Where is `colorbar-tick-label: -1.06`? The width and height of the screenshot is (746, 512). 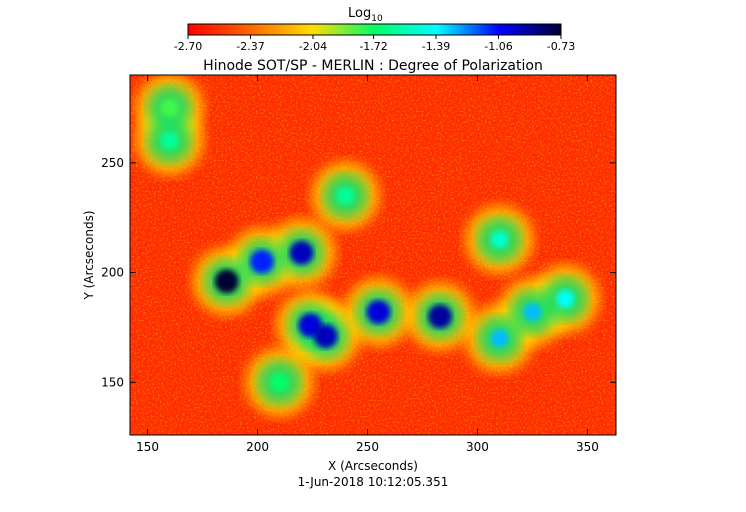 colorbar-tick-label: -1.06 is located at coordinates (498, 46).